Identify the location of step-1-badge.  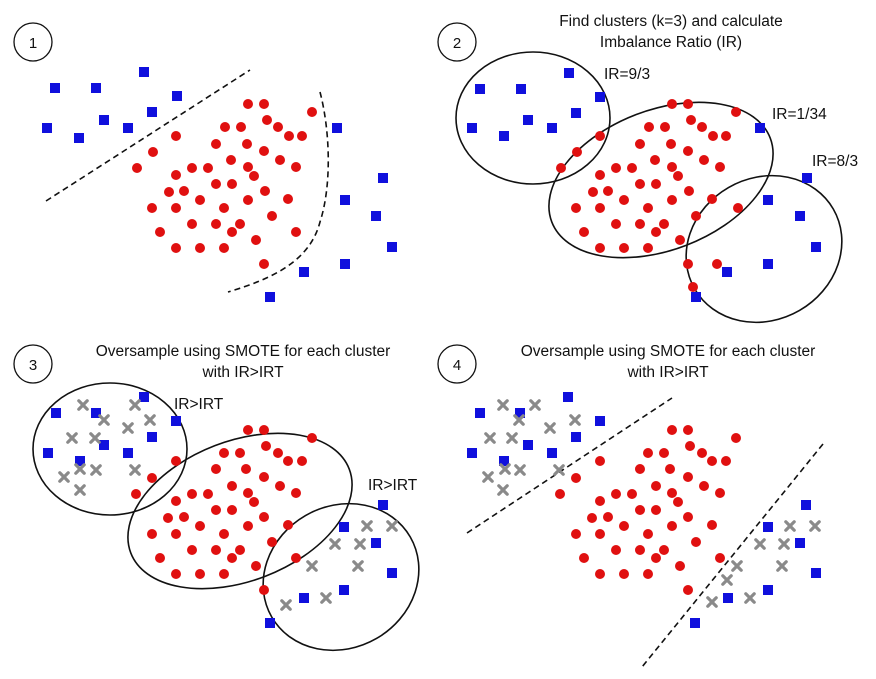
(33, 42).